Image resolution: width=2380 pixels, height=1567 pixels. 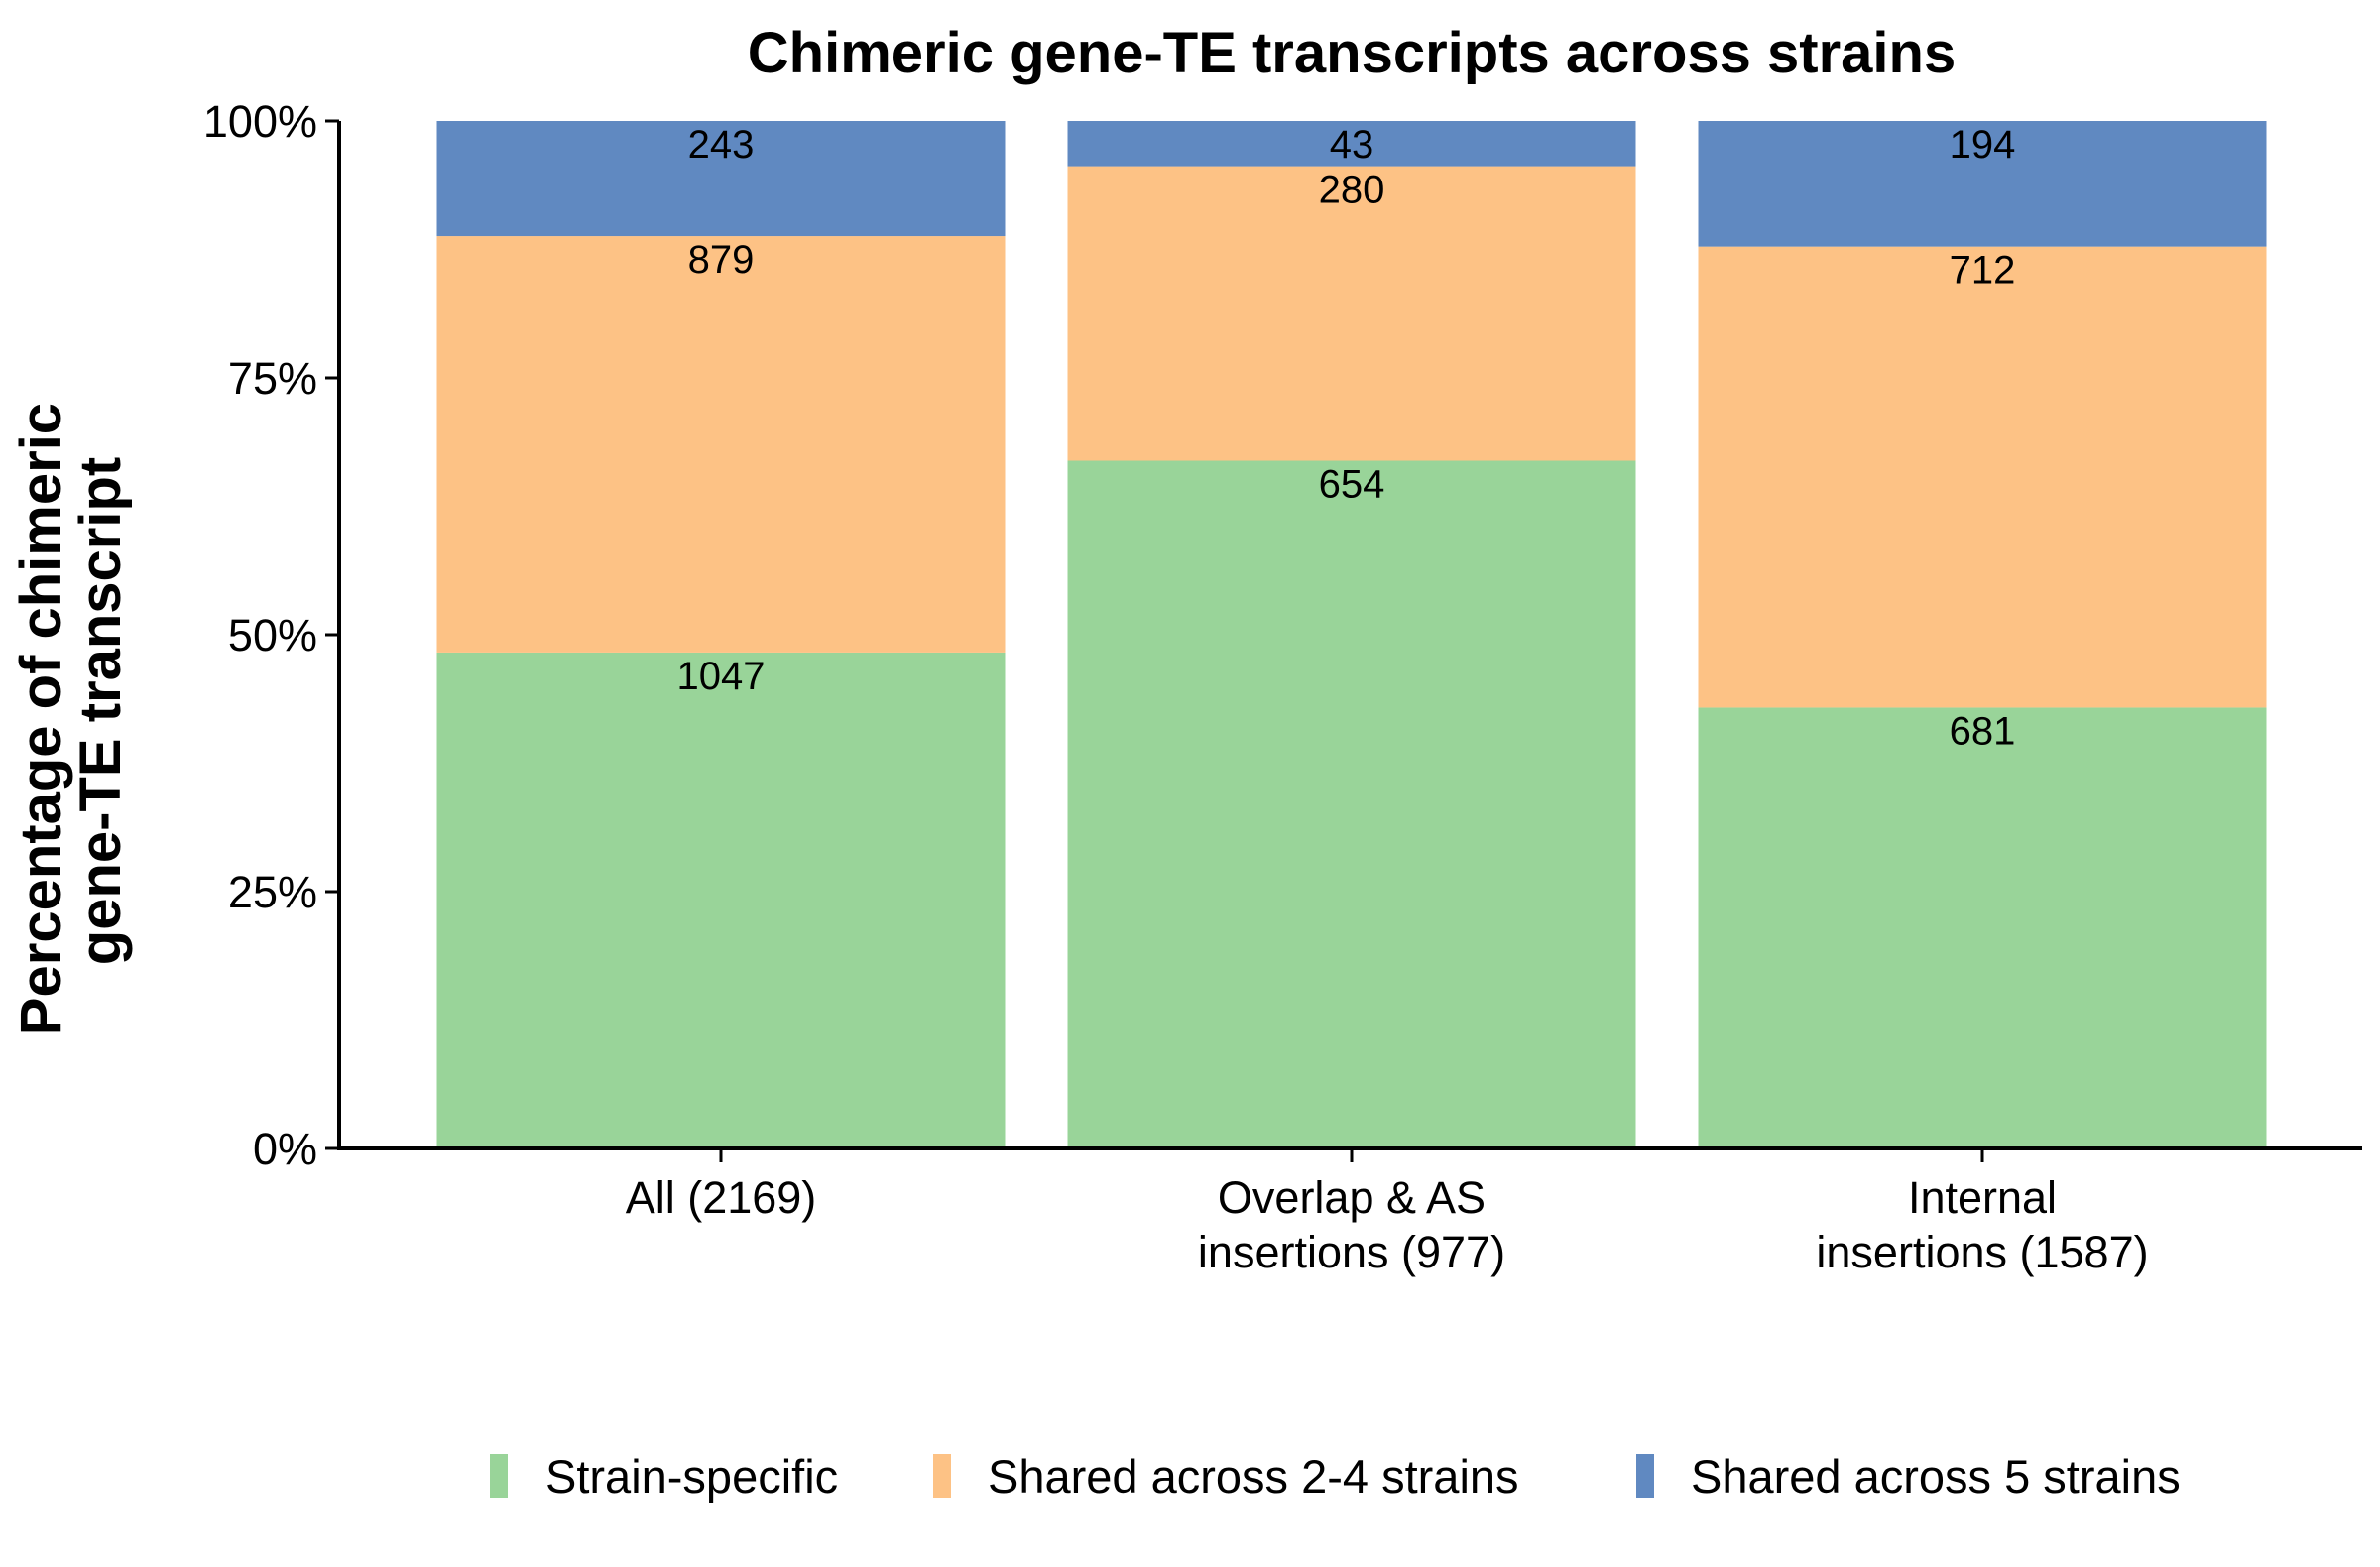 I want to click on x-tick-label-line: Overlap & AS, so click(x=1352, y=1197).